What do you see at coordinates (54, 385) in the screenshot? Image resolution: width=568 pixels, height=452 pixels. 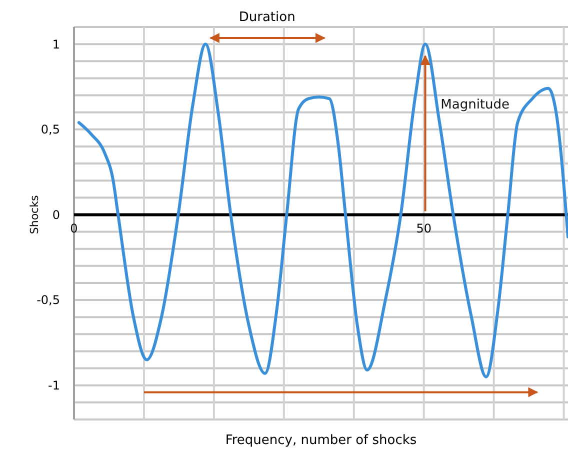 I see `y-tick-label: -1` at bounding box center [54, 385].